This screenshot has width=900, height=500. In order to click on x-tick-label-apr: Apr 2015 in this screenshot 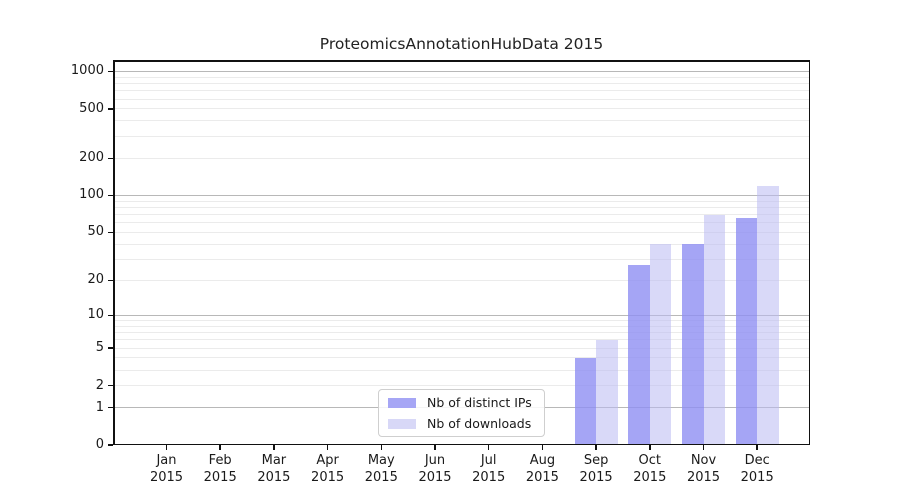, I will do `click(328, 469)`.